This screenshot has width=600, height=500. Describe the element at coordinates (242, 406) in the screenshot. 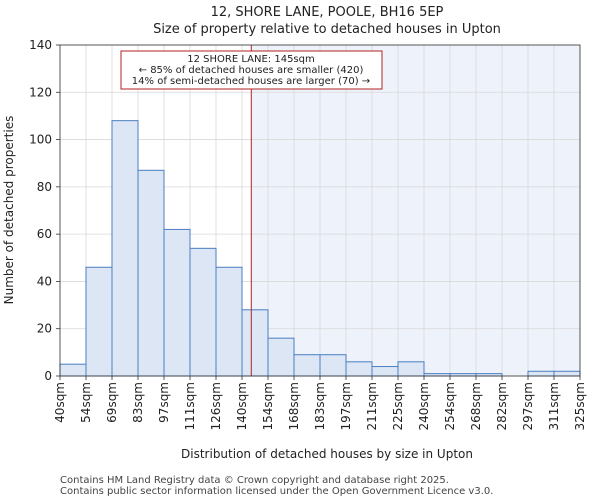

I see `x-tick-label: 140sqm` at that location.